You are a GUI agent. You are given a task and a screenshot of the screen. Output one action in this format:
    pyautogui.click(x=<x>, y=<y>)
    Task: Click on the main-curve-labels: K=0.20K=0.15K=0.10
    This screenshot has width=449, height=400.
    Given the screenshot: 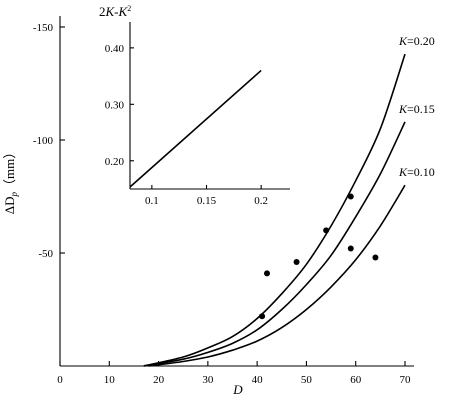 What is the action you would take?
    pyautogui.click(x=416, y=106)
    